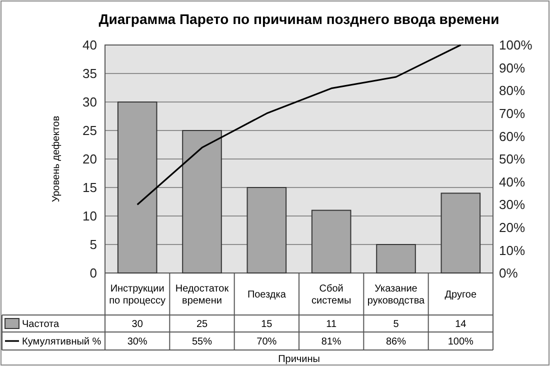 The image size is (550, 366). Describe the element at coordinates (137, 295) in the screenshot. I see `x-tick-label: Инструкции по процессу` at that location.